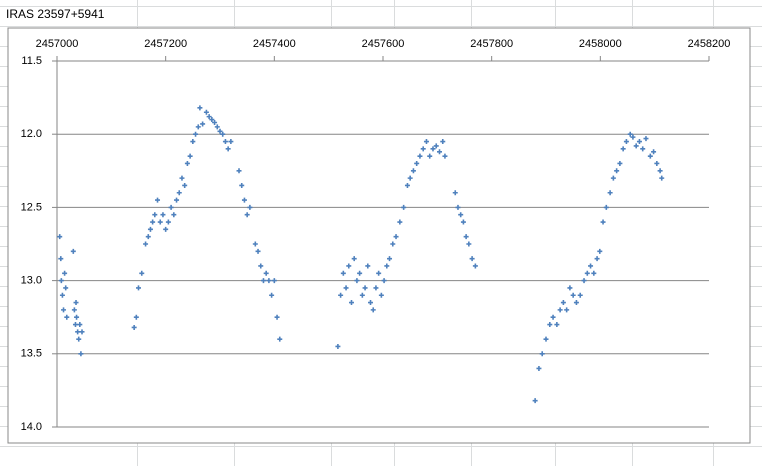 The height and width of the screenshot is (471, 762). Describe the element at coordinates (383, 44) in the screenshot. I see `x-tick-label: 2457600` at that location.